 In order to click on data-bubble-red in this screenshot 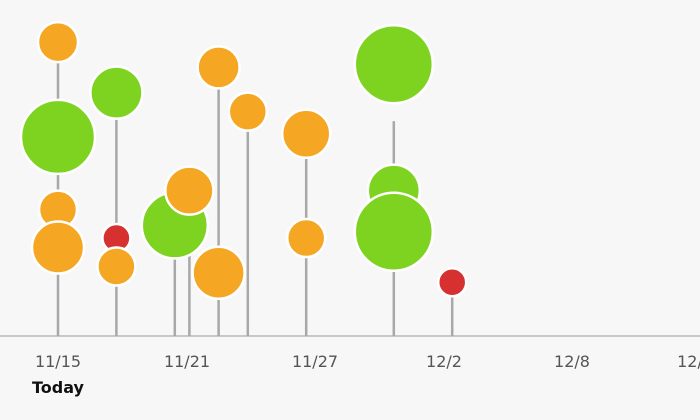, I will do `click(452, 282)`.